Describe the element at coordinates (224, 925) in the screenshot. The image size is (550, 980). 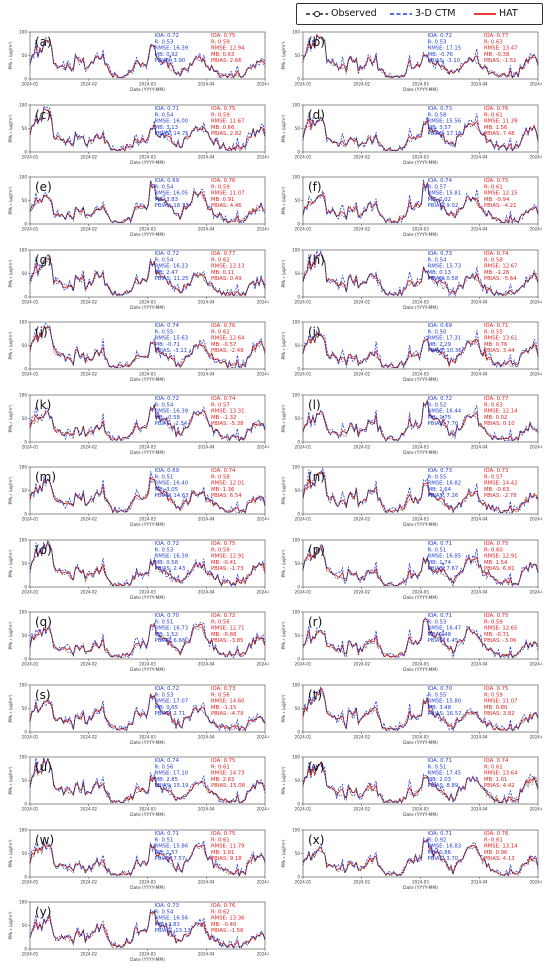
I see `hat-stat-mb: MB: -0.40` at that location.